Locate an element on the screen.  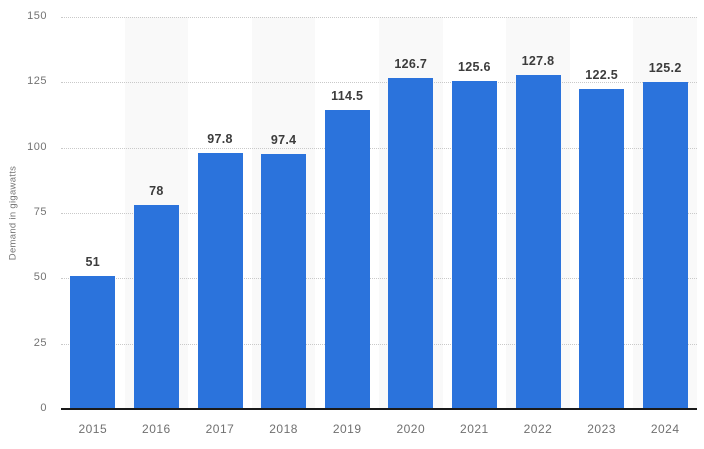
bar-value-label: 125.2 is located at coordinates (665, 67).